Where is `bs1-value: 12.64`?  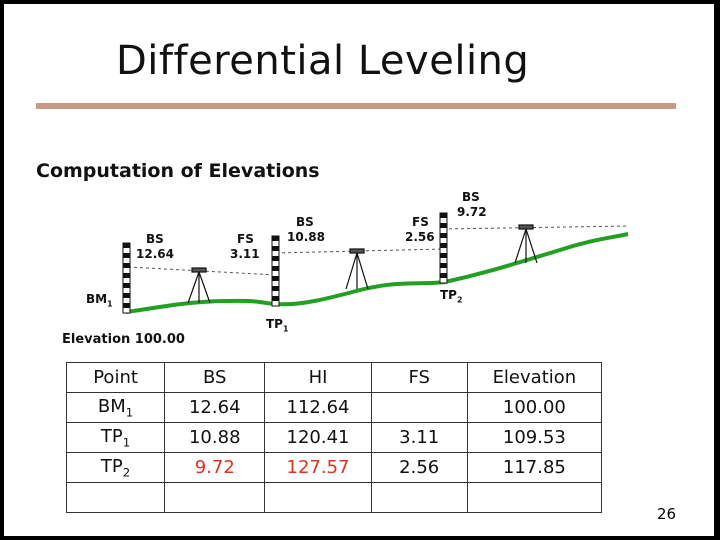 bs1-value: 12.64 is located at coordinates (155, 254).